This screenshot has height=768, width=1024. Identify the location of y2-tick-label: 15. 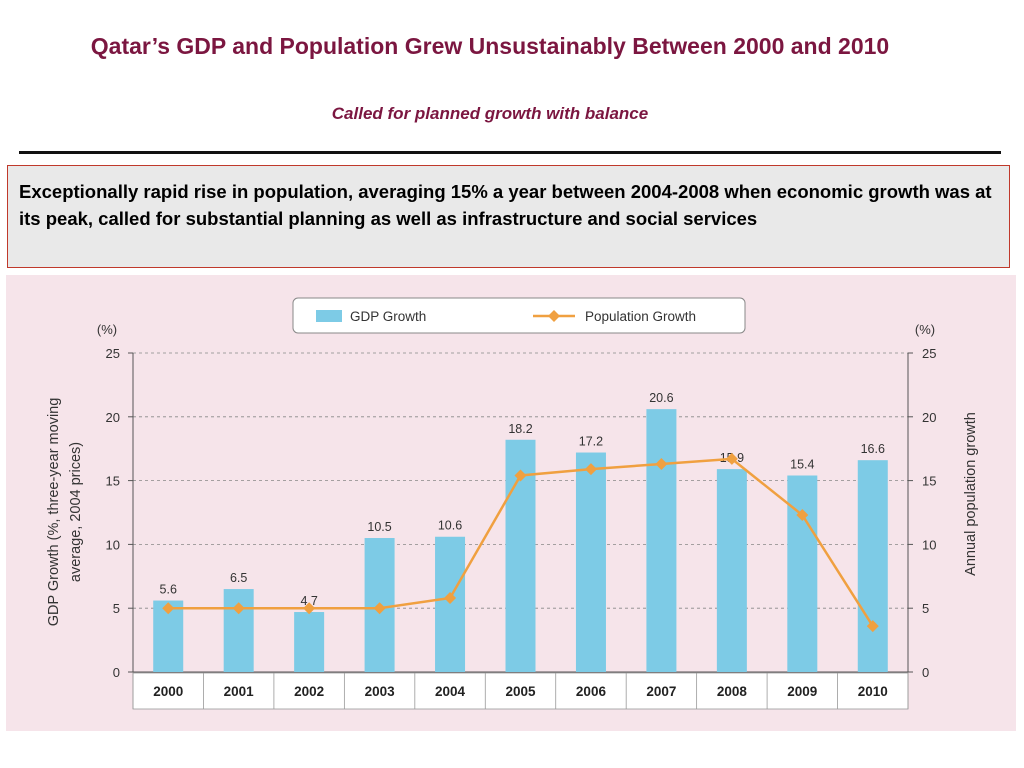
(929, 481).